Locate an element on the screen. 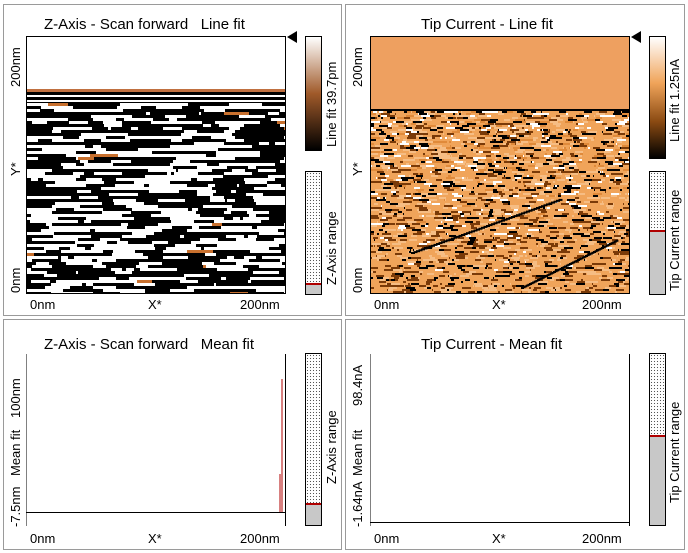 The image size is (688, 553). z-mean-graph is located at coordinates (156, 440).